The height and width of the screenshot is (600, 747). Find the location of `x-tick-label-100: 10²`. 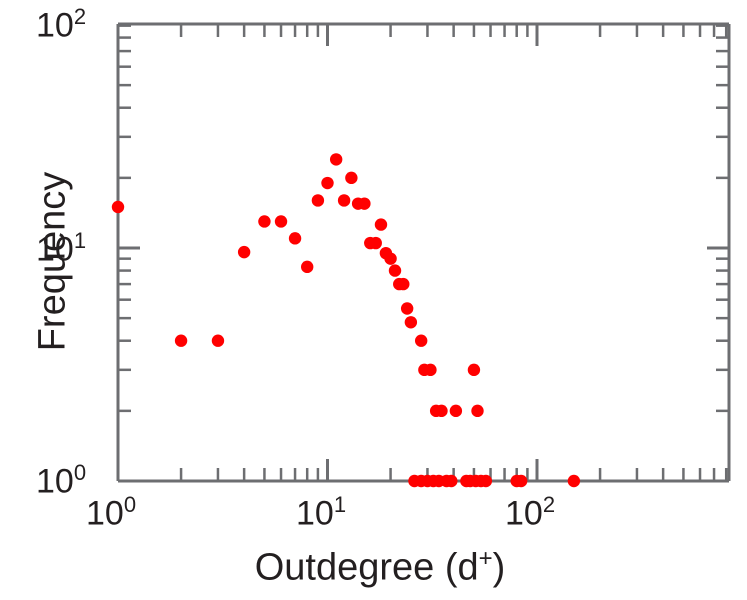

x-tick-label-100: 10² is located at coordinates (530, 512).